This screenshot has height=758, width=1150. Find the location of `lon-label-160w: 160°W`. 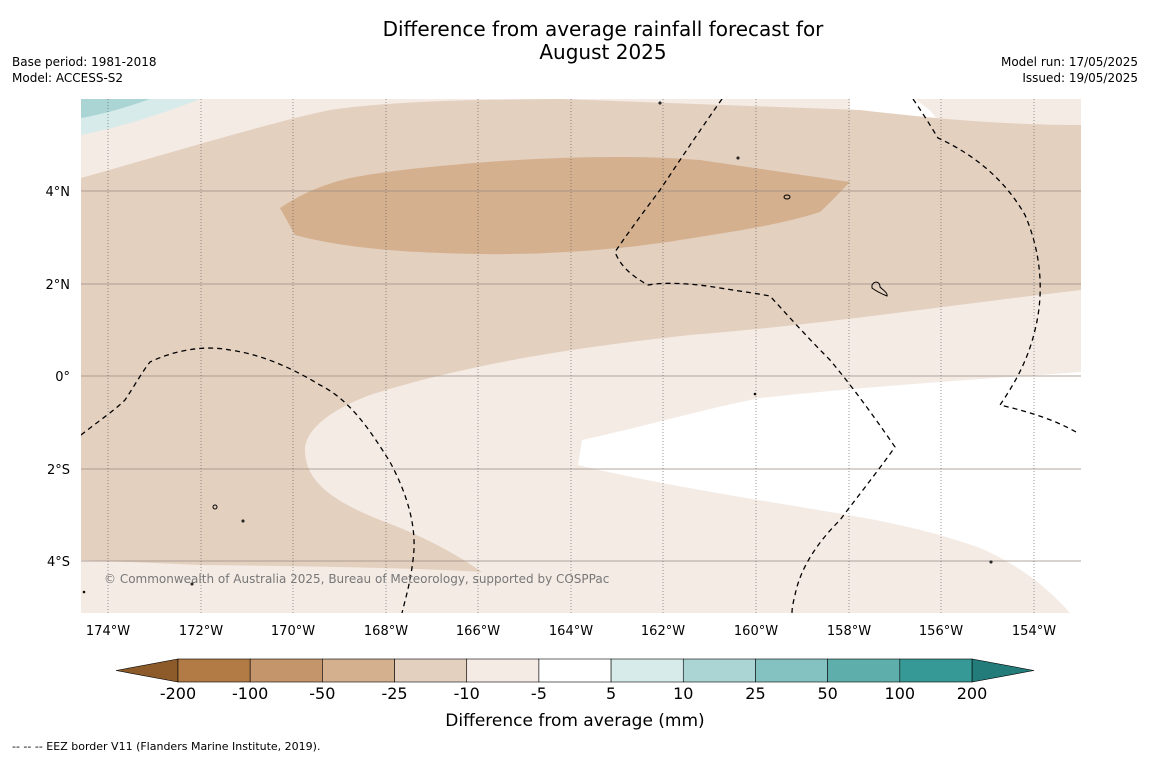

lon-label-160w: 160°W is located at coordinates (756, 631).